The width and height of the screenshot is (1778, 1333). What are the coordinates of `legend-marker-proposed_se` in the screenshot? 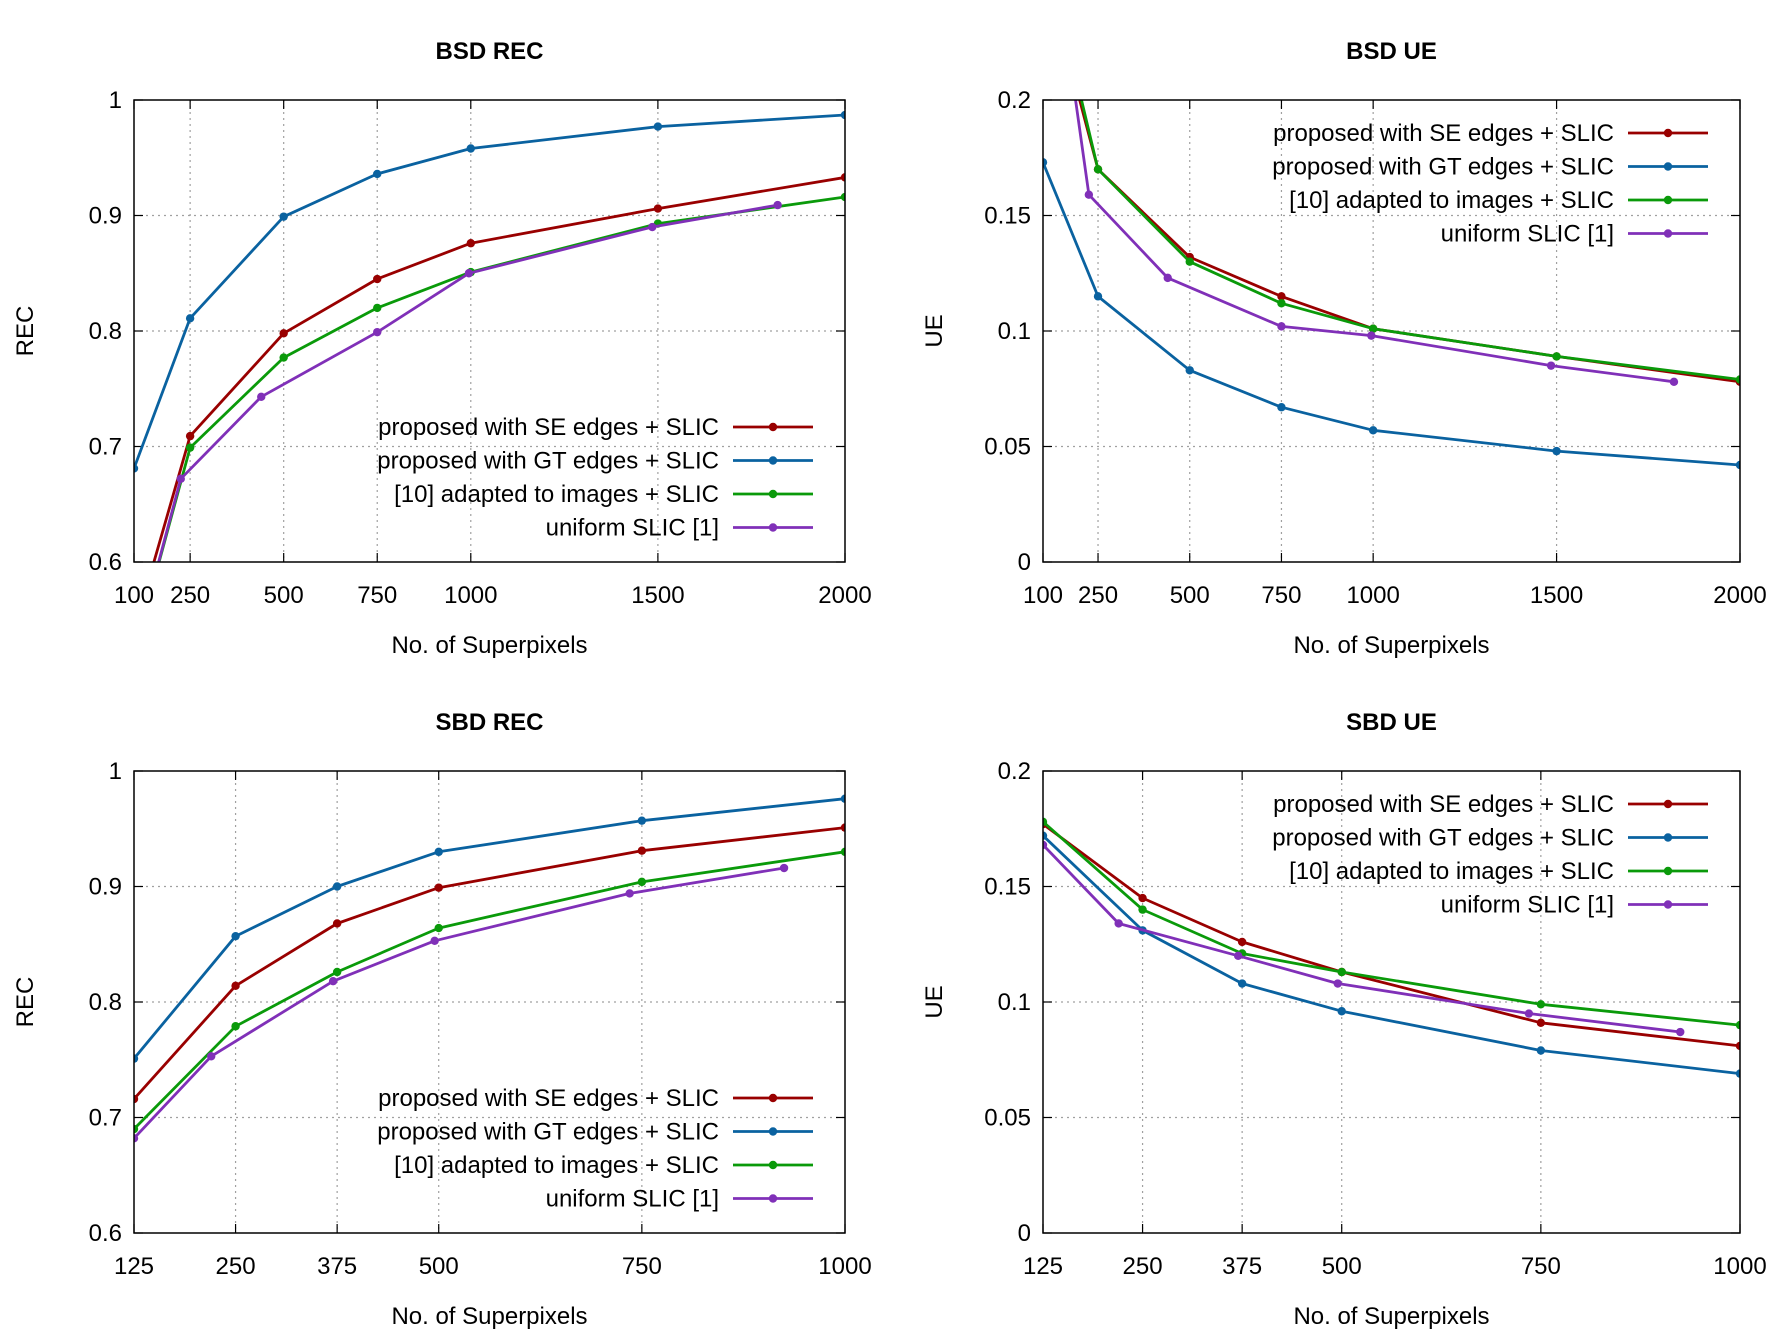 It's located at (1668, 804).